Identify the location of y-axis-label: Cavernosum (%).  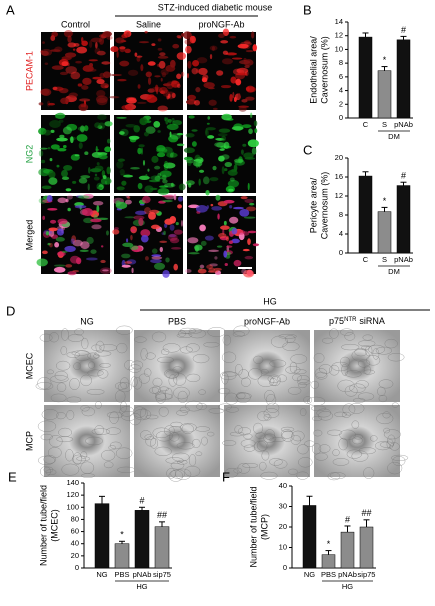
(324, 206).